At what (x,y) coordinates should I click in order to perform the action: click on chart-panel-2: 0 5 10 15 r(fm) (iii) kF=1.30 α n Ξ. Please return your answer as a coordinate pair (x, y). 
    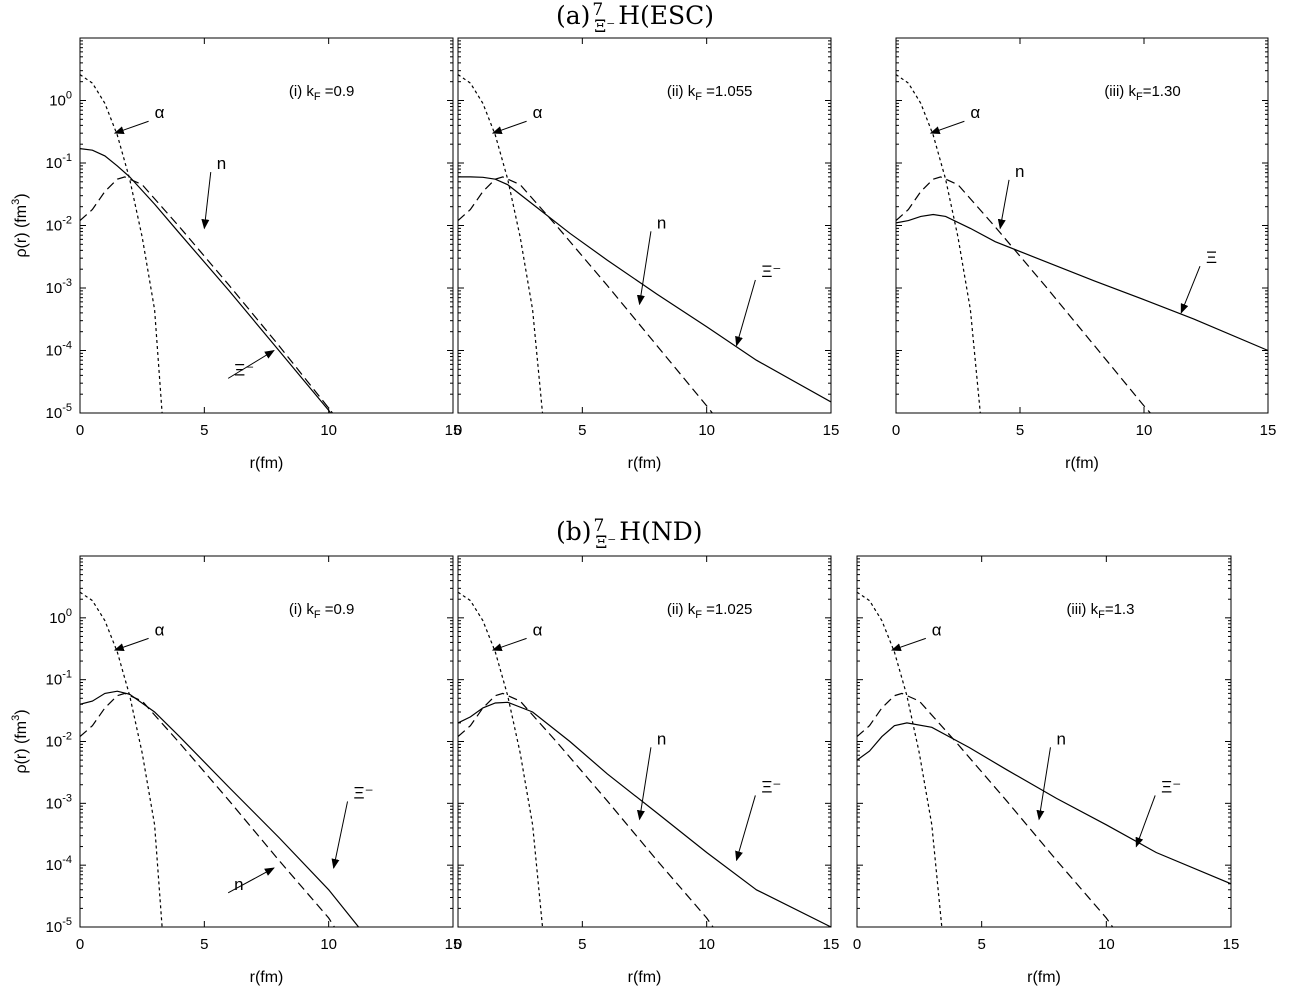
    Looking at the image, I should click on (1084, 254).